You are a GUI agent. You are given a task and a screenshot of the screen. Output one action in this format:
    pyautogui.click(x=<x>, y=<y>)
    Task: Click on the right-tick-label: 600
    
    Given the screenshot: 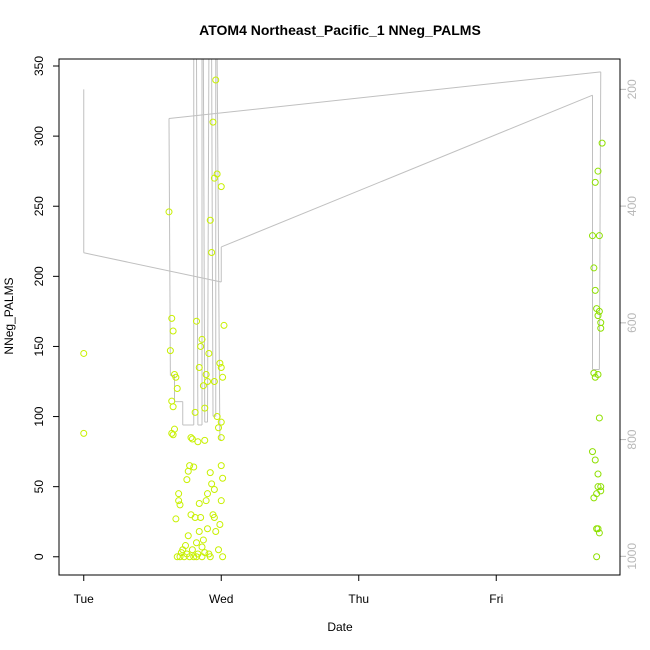 What is the action you would take?
    pyautogui.click(x=632, y=323)
    